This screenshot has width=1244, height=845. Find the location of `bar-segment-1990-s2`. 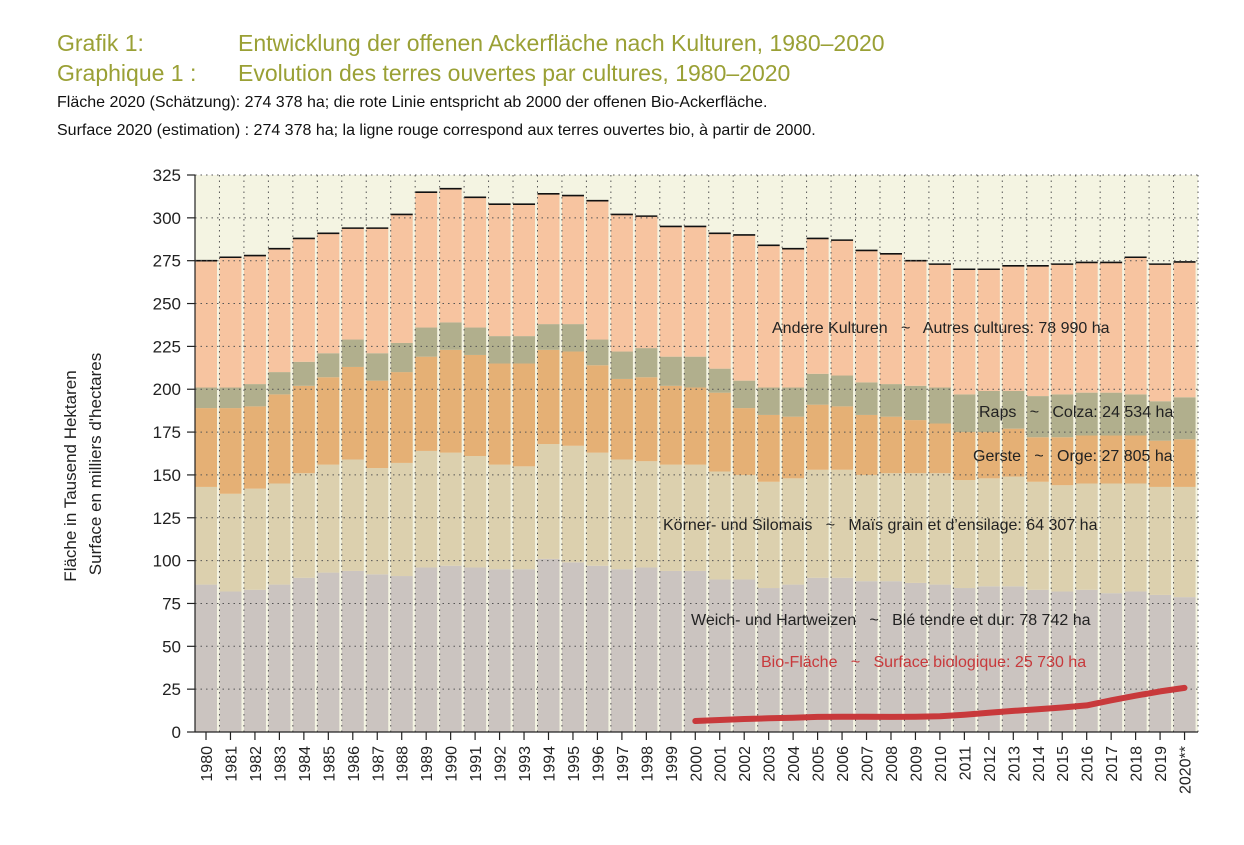

bar-segment-1990-s2 is located at coordinates (450, 401).